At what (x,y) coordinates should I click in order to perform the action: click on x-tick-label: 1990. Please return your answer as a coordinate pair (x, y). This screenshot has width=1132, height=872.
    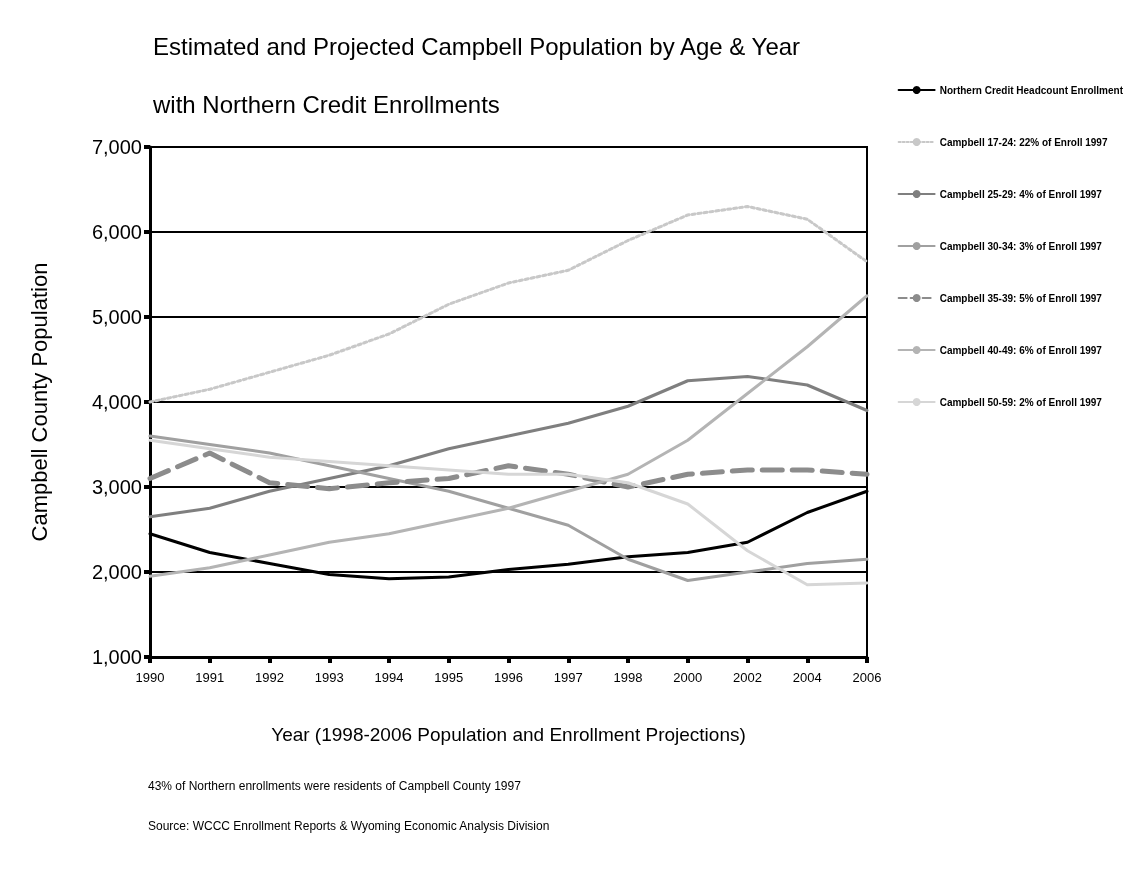
    Looking at the image, I should click on (150, 677).